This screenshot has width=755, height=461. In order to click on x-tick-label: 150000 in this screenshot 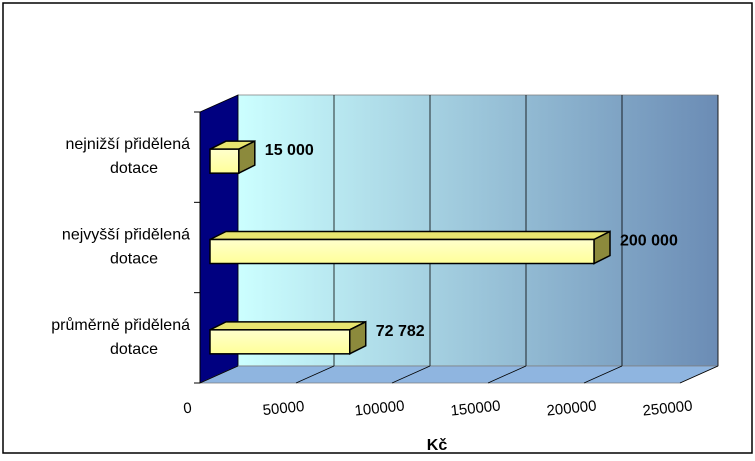, I will do `click(476, 408)`.